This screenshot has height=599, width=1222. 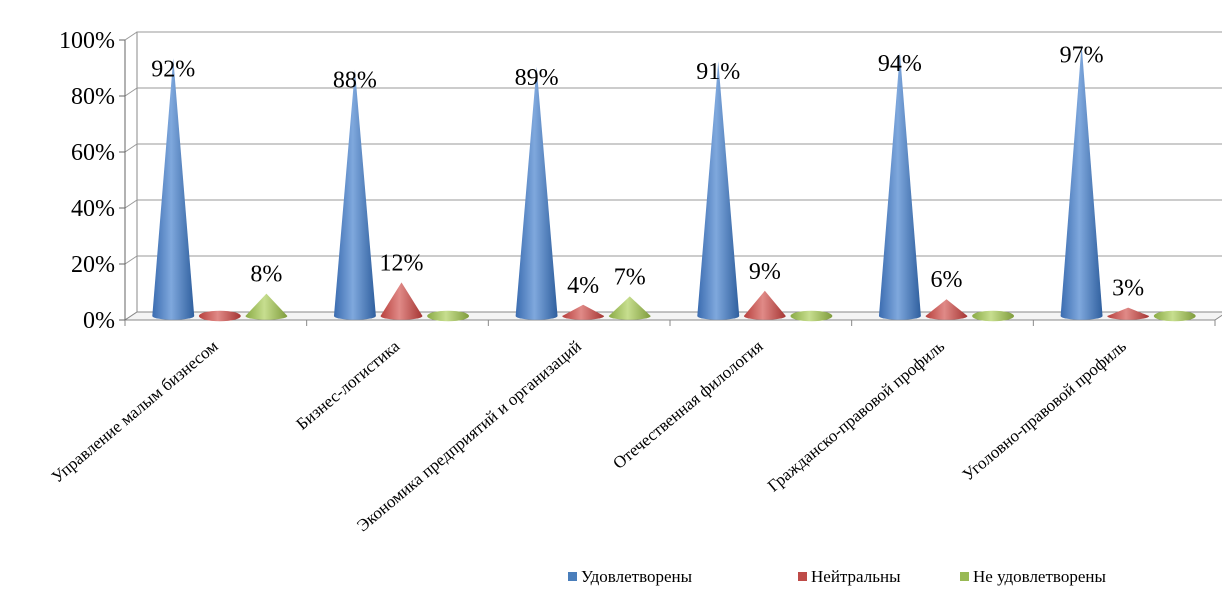 I want to click on data-label-нейтральны-3: 4%, so click(x=583, y=286).